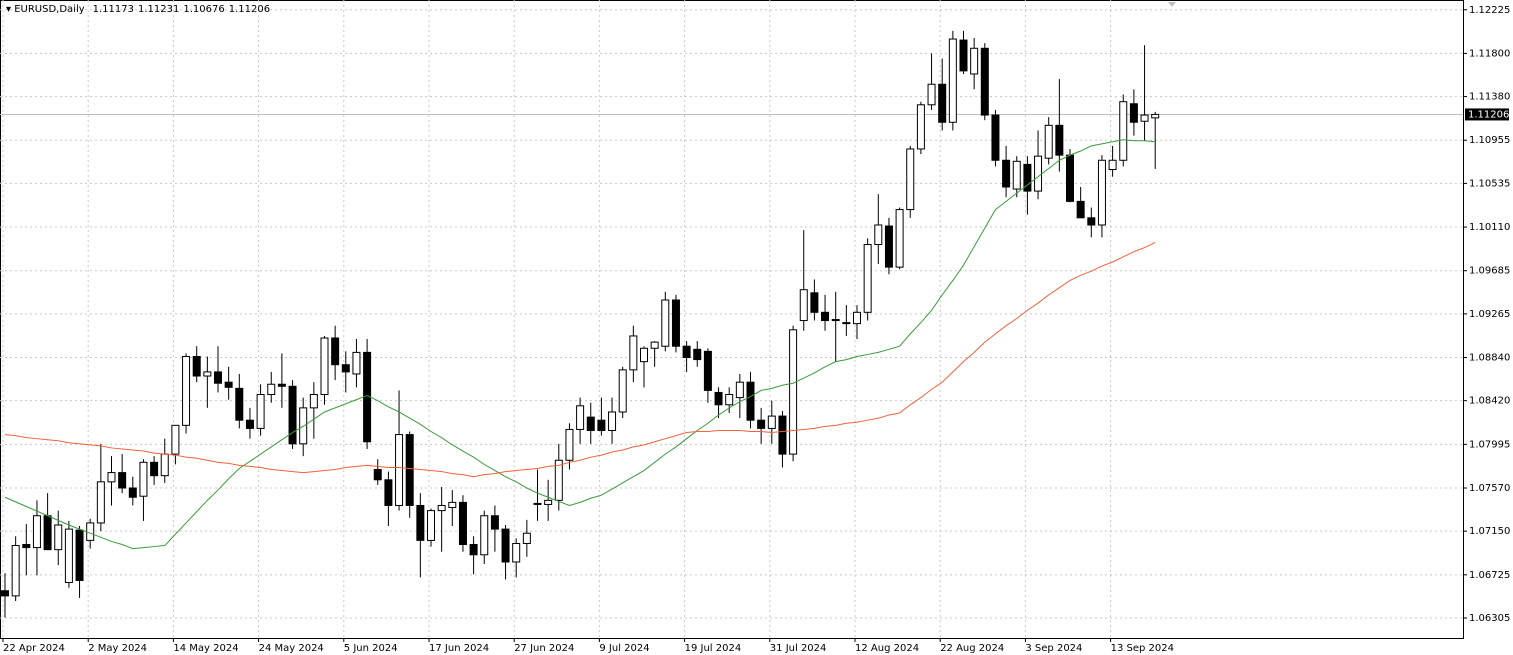  I want to click on x-tick-label: 17 Jun 2024, so click(459, 648).